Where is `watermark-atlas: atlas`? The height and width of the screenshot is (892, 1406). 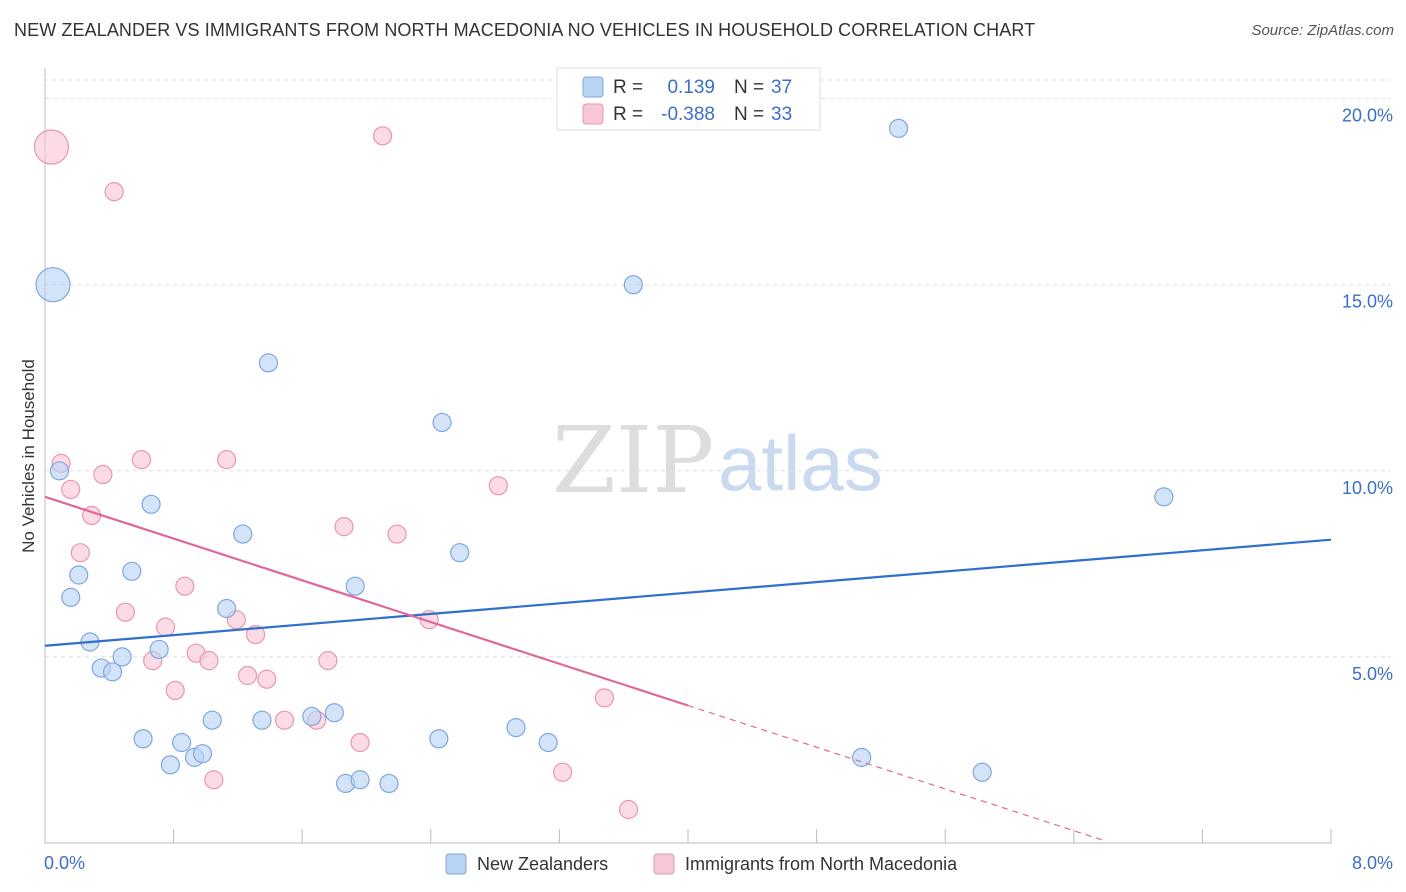 watermark-atlas: atlas is located at coordinates (800, 463).